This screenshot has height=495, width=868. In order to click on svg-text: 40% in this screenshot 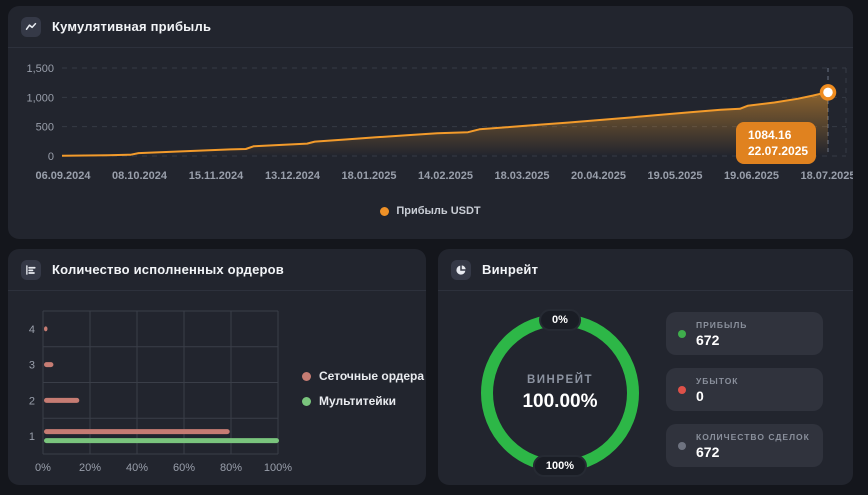, I will do `click(137, 468)`.